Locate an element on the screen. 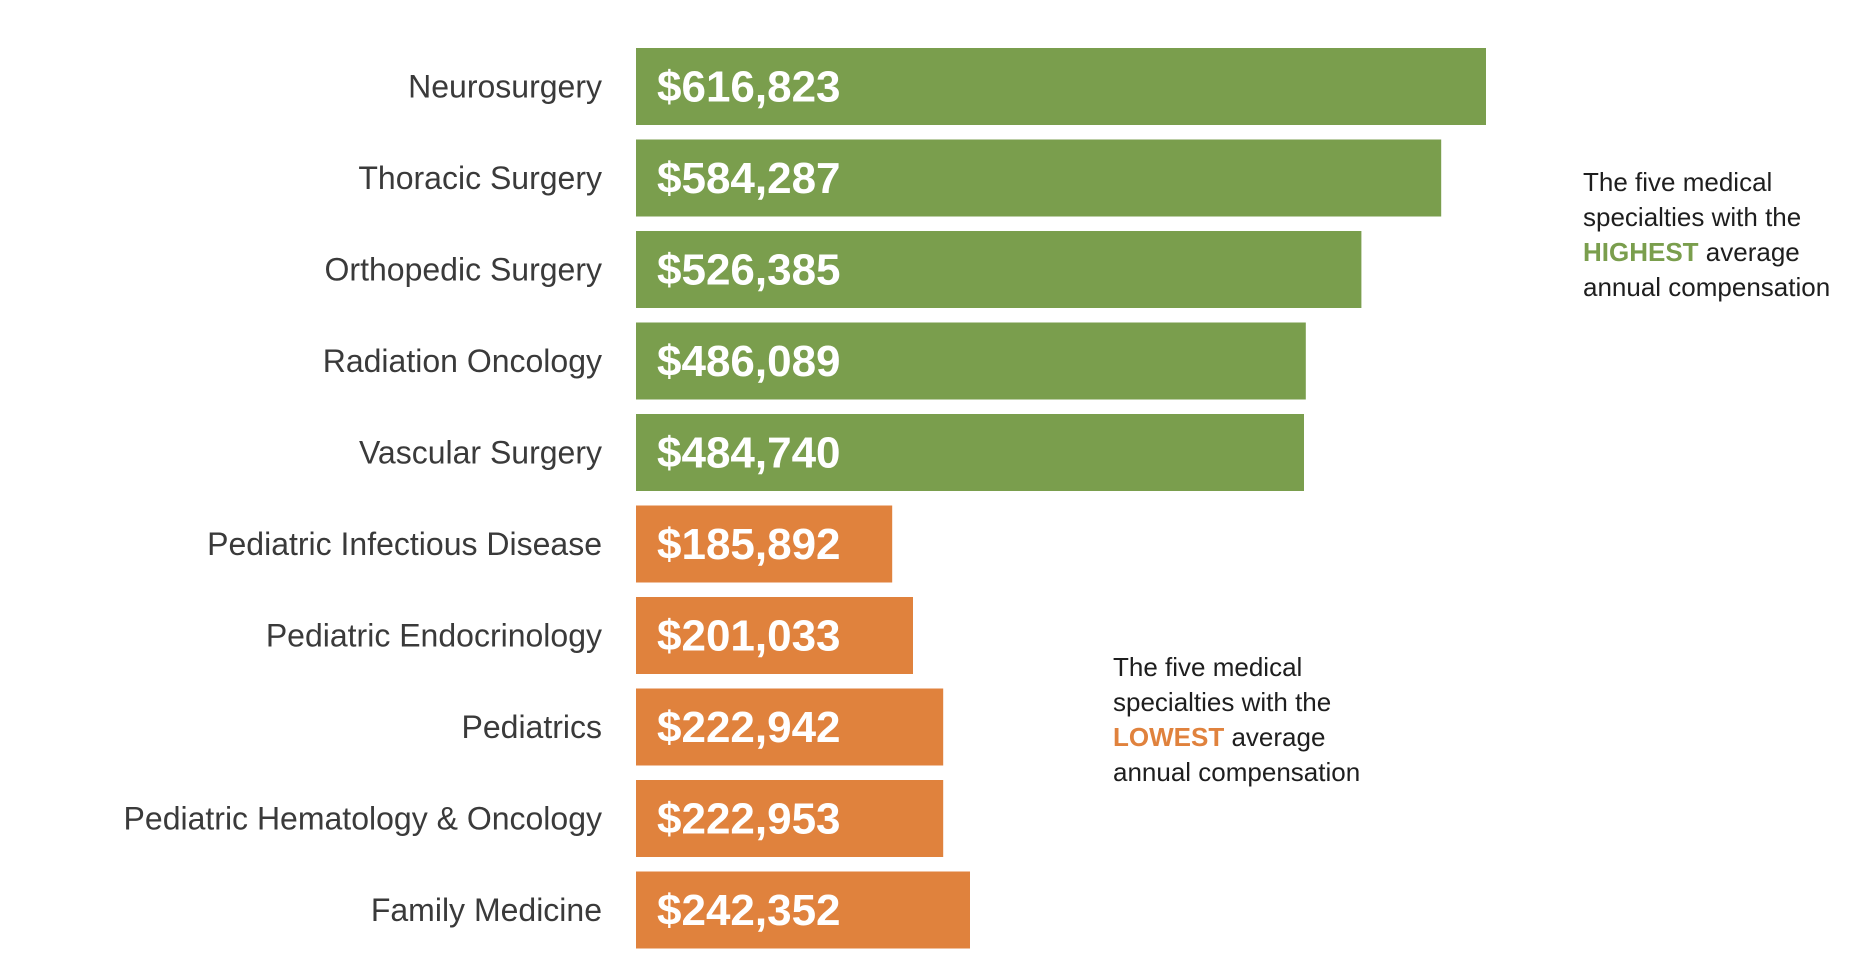 Image resolution: width=1866 pixels, height=958 pixels. bar-pediatric-endocrinology is located at coordinates (774, 635).